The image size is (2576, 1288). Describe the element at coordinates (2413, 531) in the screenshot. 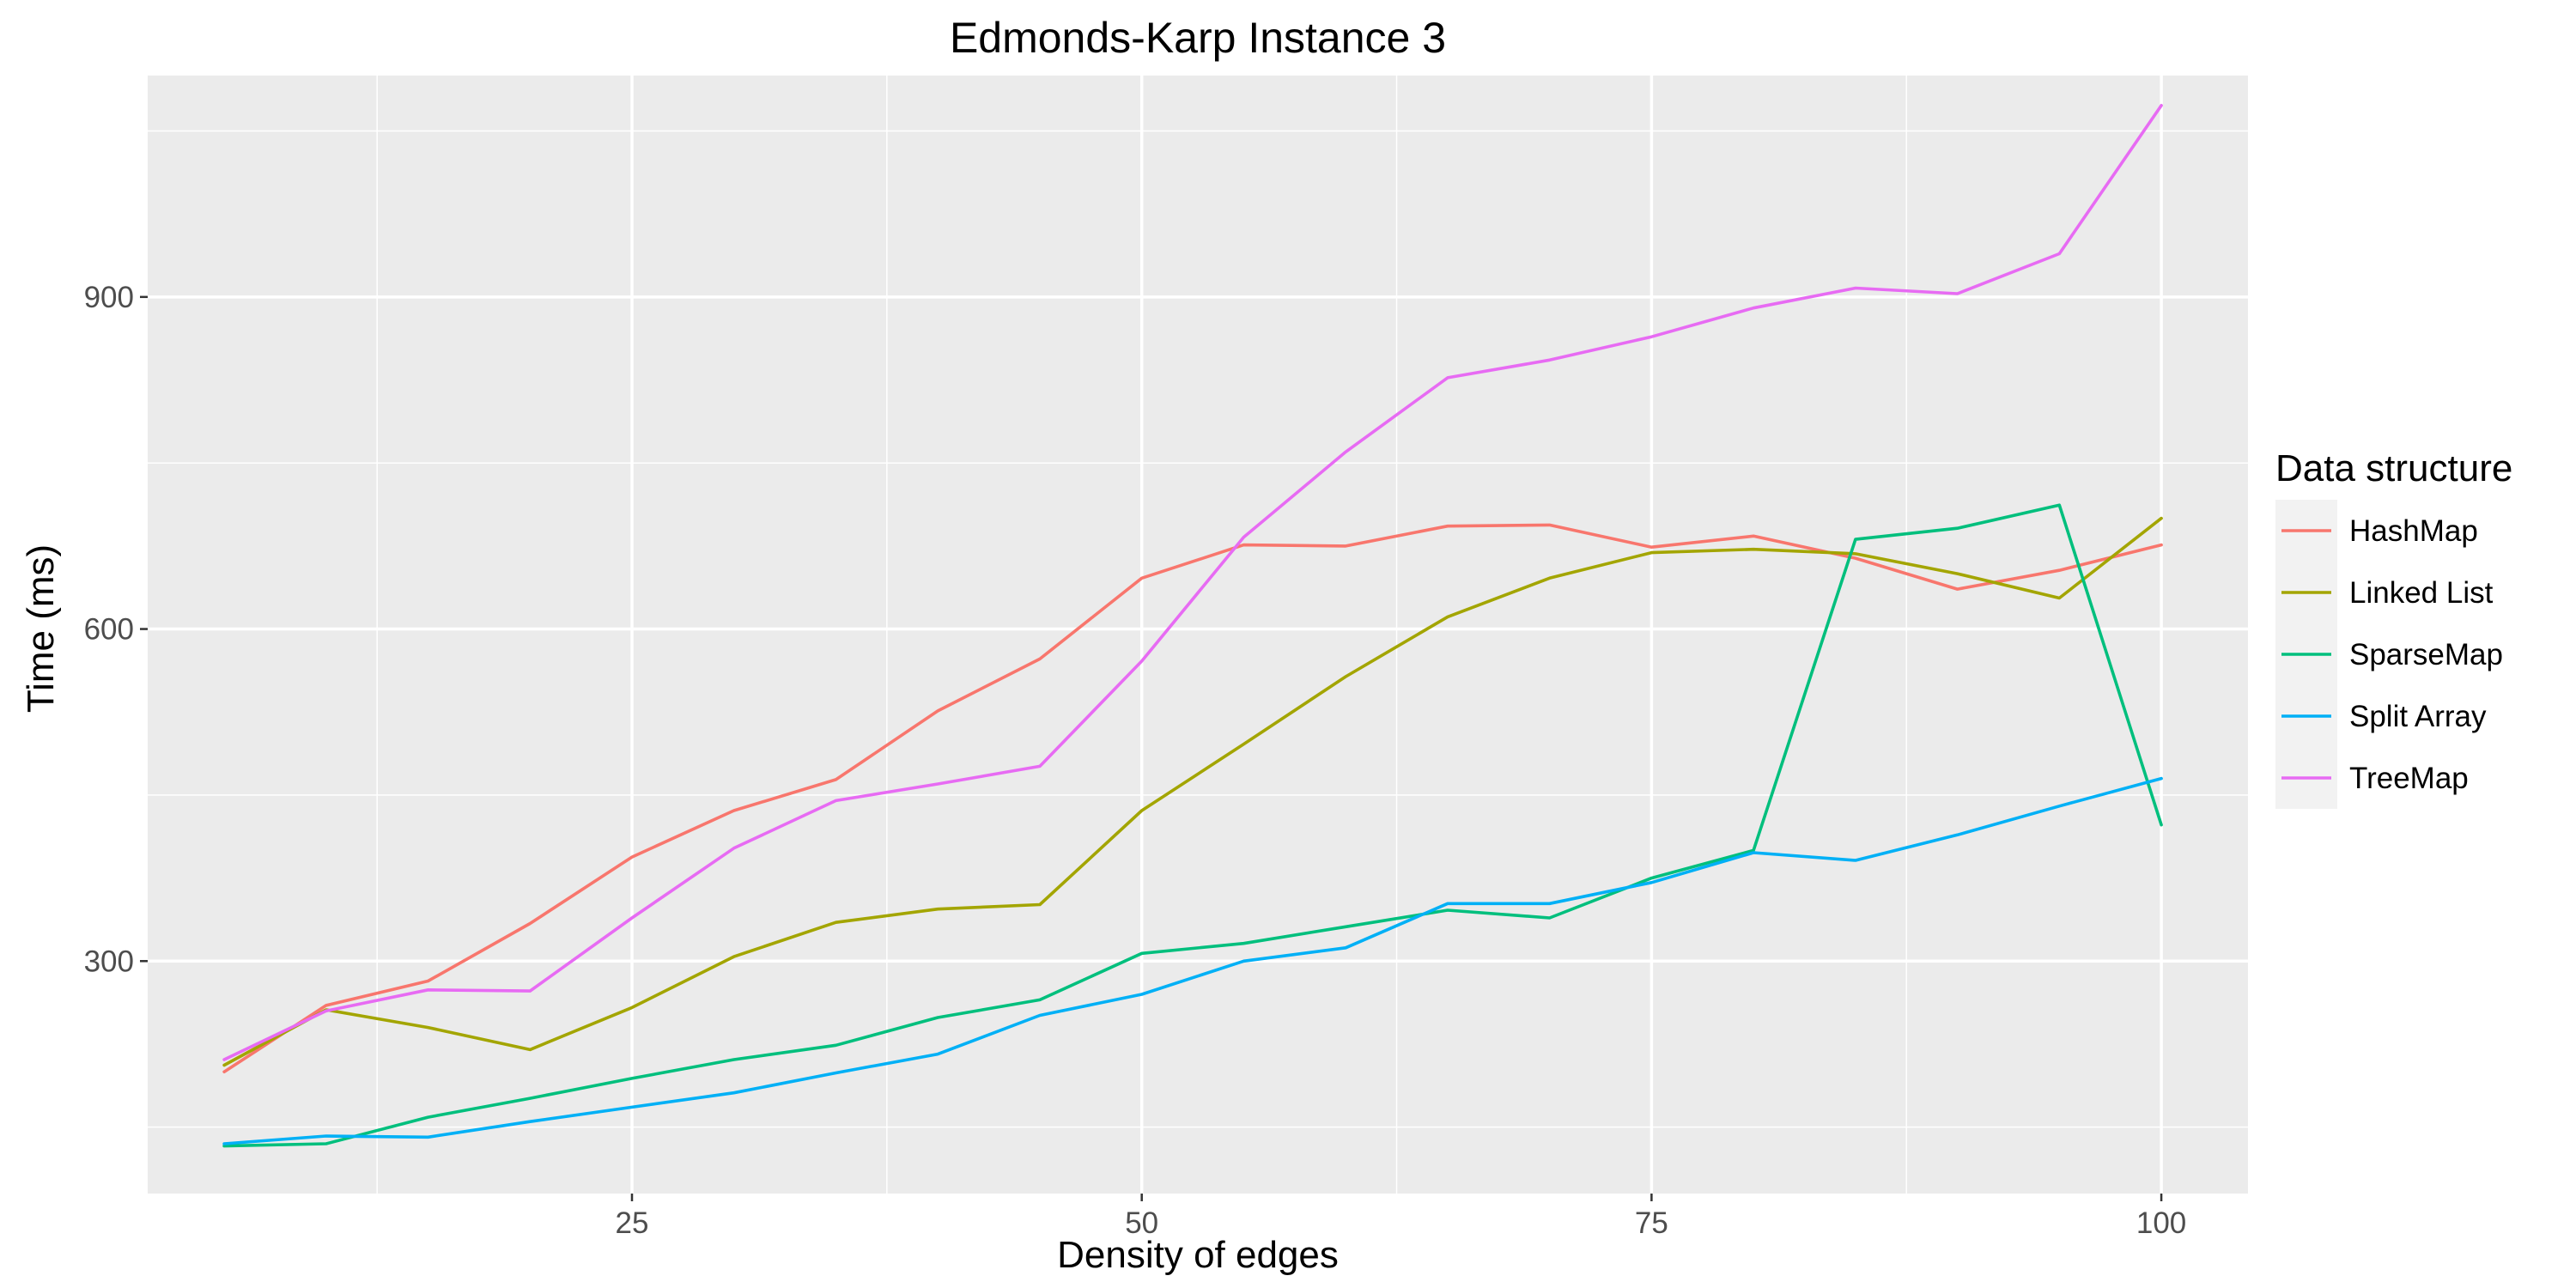

I see `legend-label: HashMap` at that location.